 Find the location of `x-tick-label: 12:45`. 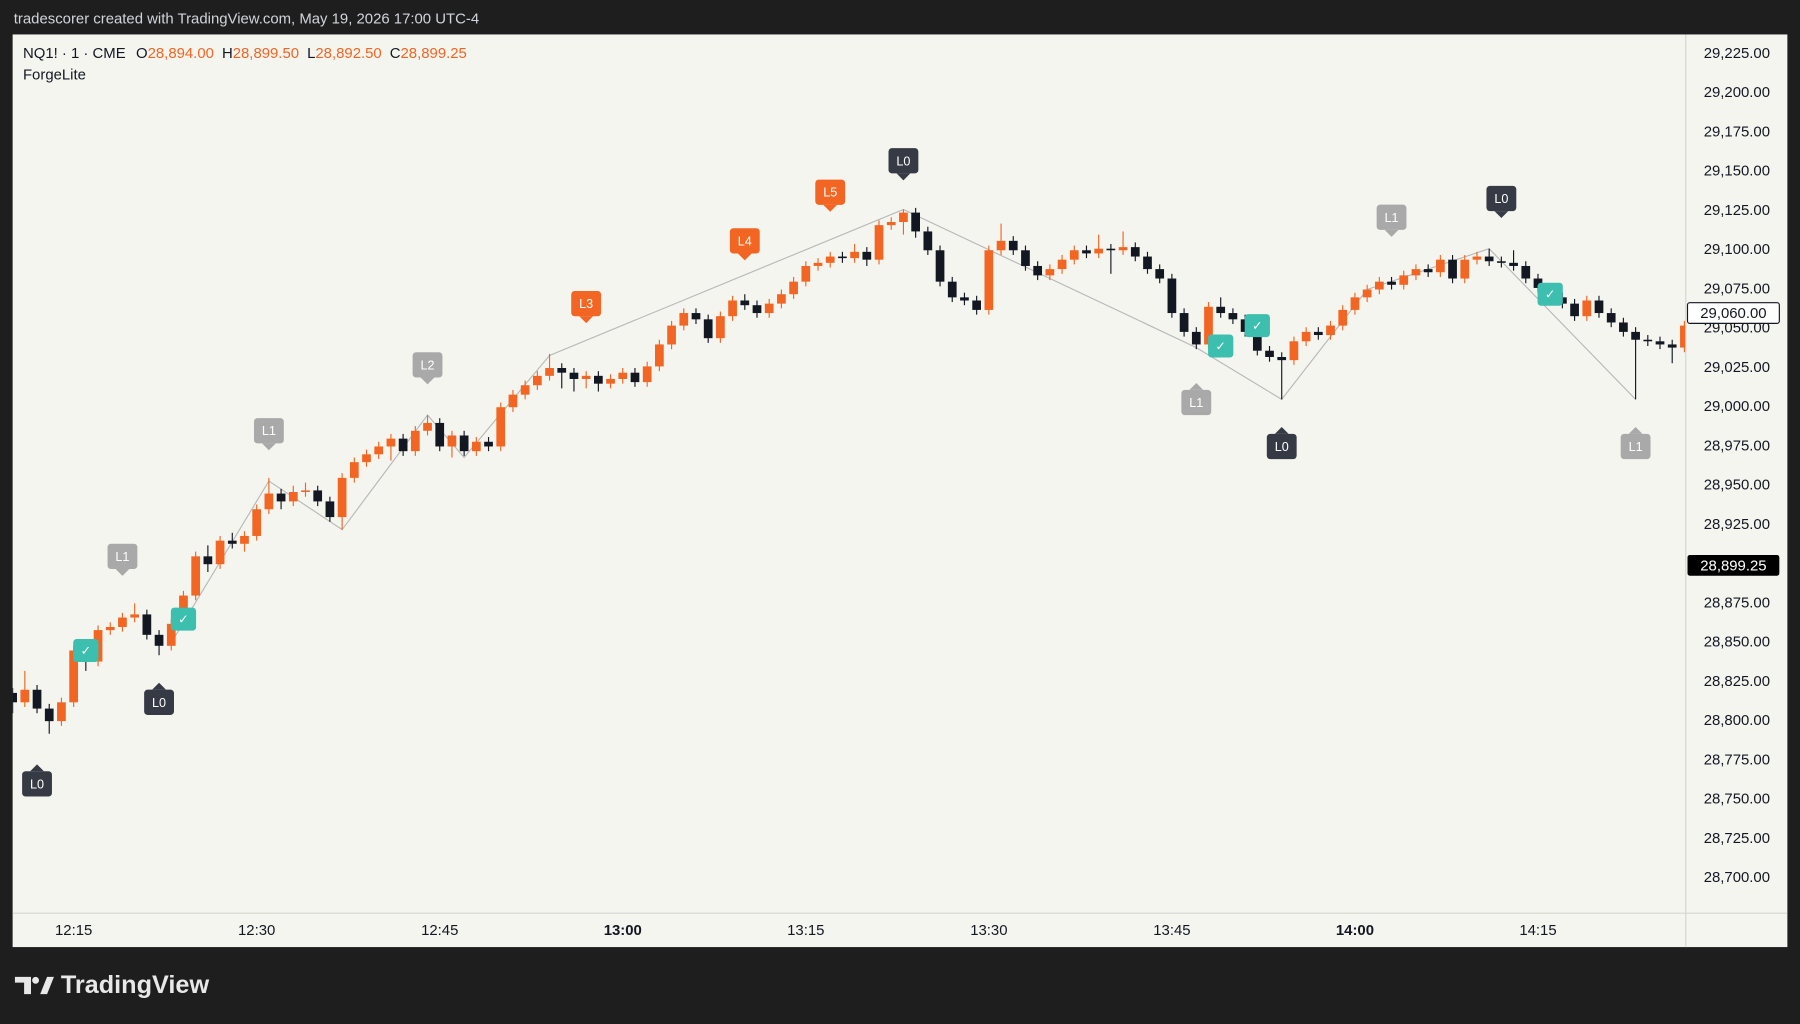

x-tick-label: 12:45 is located at coordinates (439, 930).